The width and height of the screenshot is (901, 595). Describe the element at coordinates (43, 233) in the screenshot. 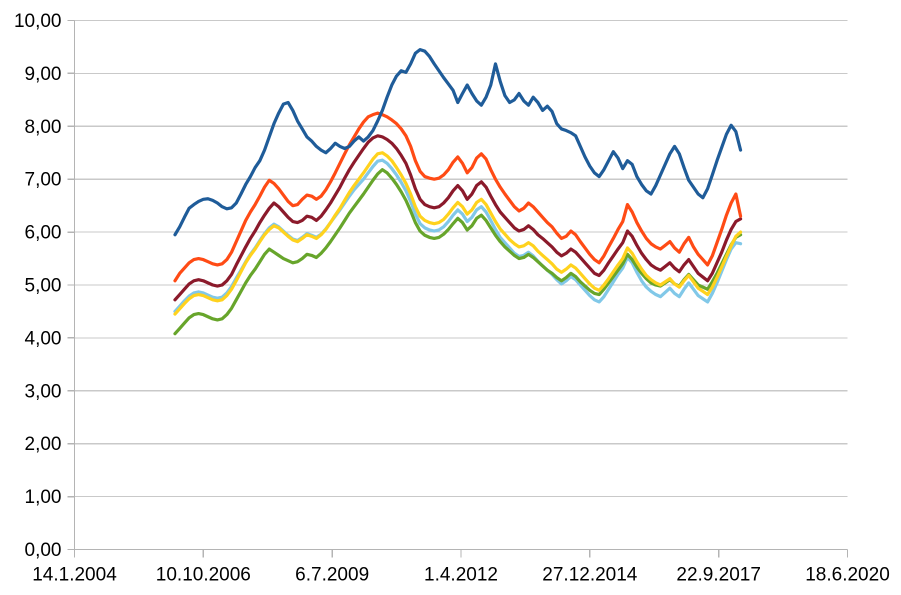

I see `y-tick-label: 6,00` at that location.